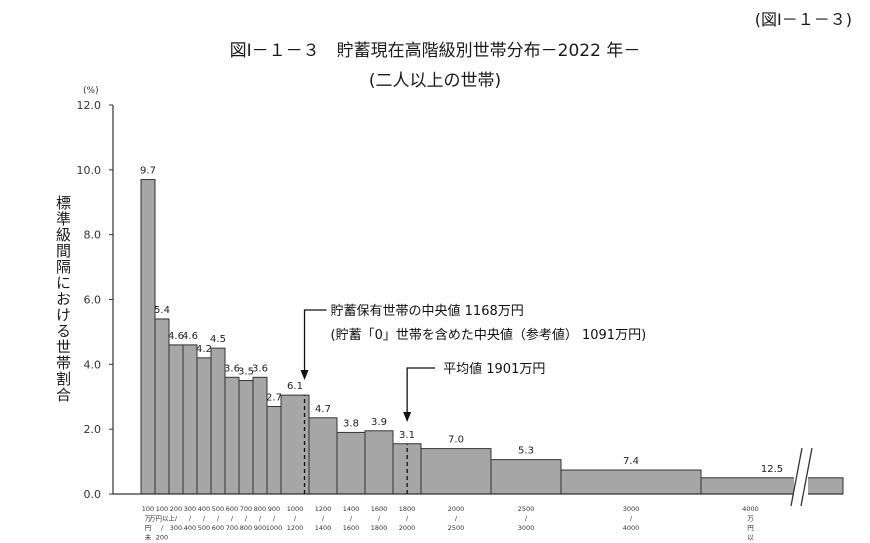 Image resolution: width=870 pixels, height=543 pixels. Describe the element at coordinates (204, 349) in the screenshot. I see `bar-data-label: 4.2` at that location.